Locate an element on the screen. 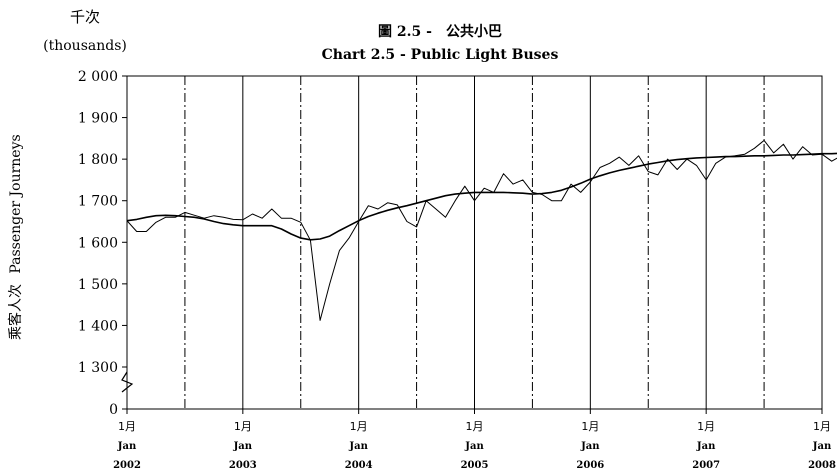 This screenshot has width=837, height=473. axis-break-symbol is located at coordinates (127, 382).